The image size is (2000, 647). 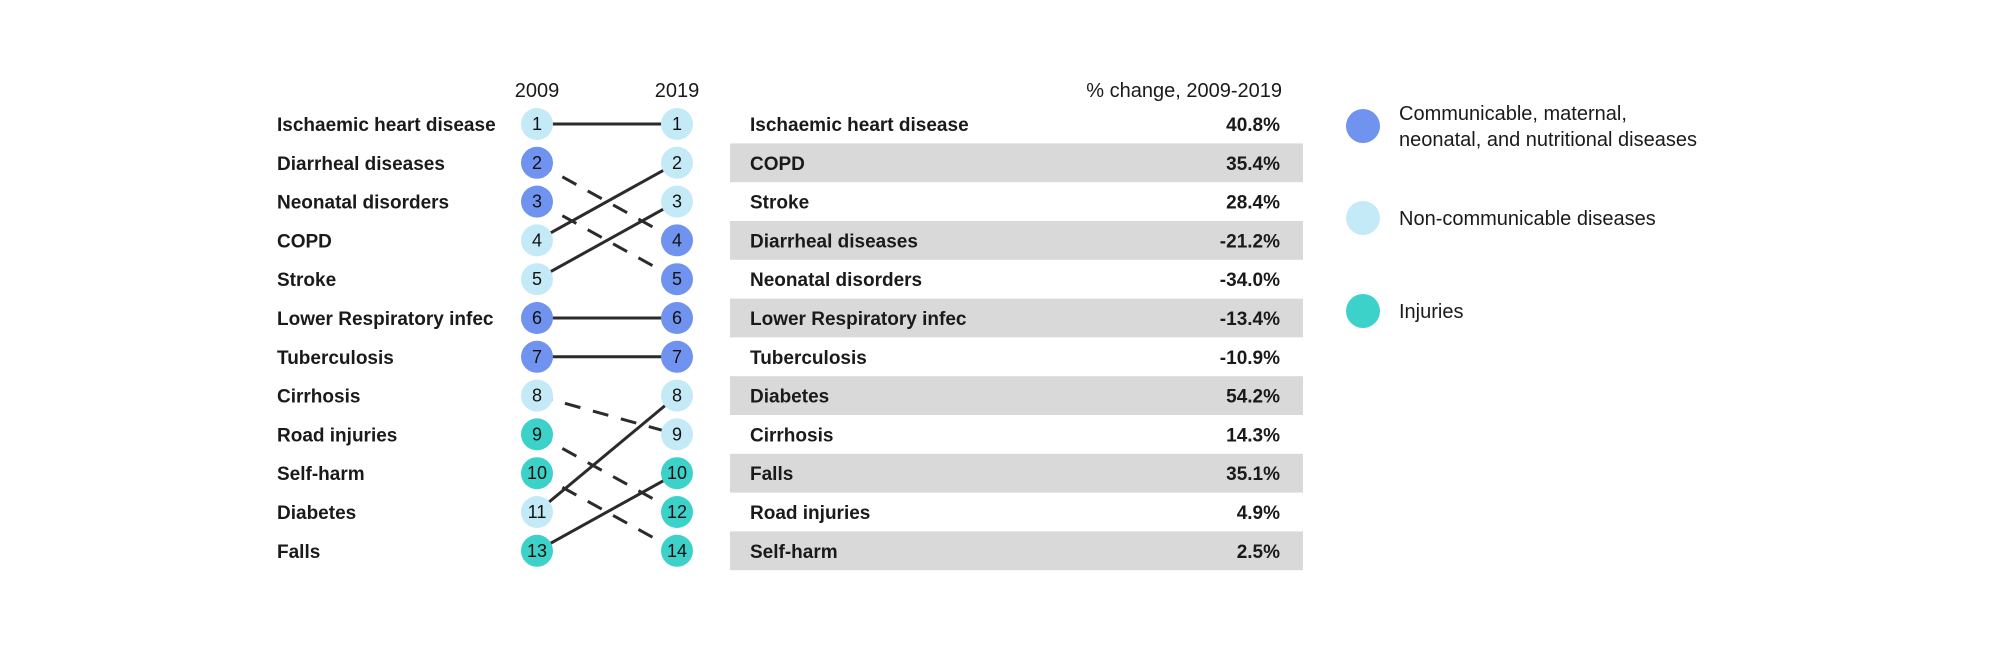 I want to click on table-cause-label-diarrheal-diseases: Diarrheal diseases, so click(x=834, y=241).